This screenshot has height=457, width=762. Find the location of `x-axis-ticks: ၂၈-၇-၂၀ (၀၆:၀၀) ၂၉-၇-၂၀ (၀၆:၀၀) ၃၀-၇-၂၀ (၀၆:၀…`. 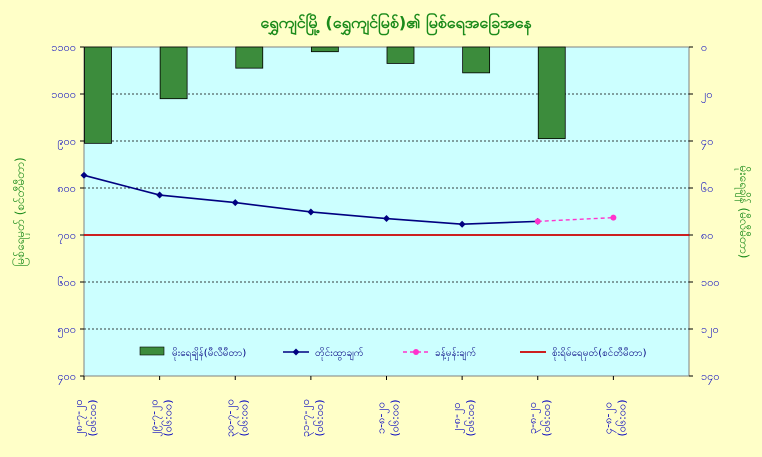

x-axis-ticks: ၂၈-၇-၂၀ (၀၆:၀၀) ၂၉-၇-၂၀ (၀၆:၀၀) ၃၀-၇-၂၀ (၀၆:၀… is located at coordinates (350, 406).